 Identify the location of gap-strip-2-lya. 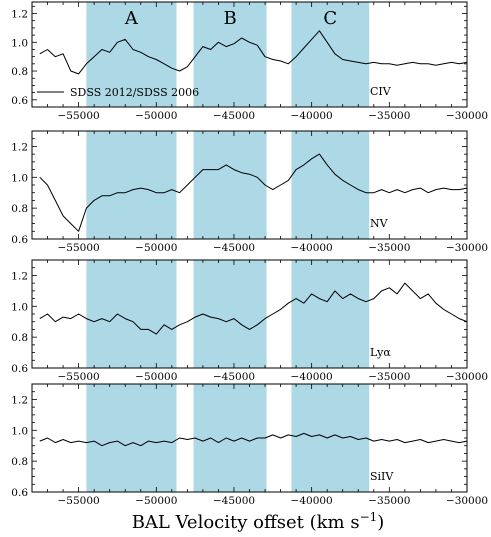
(279, 314).